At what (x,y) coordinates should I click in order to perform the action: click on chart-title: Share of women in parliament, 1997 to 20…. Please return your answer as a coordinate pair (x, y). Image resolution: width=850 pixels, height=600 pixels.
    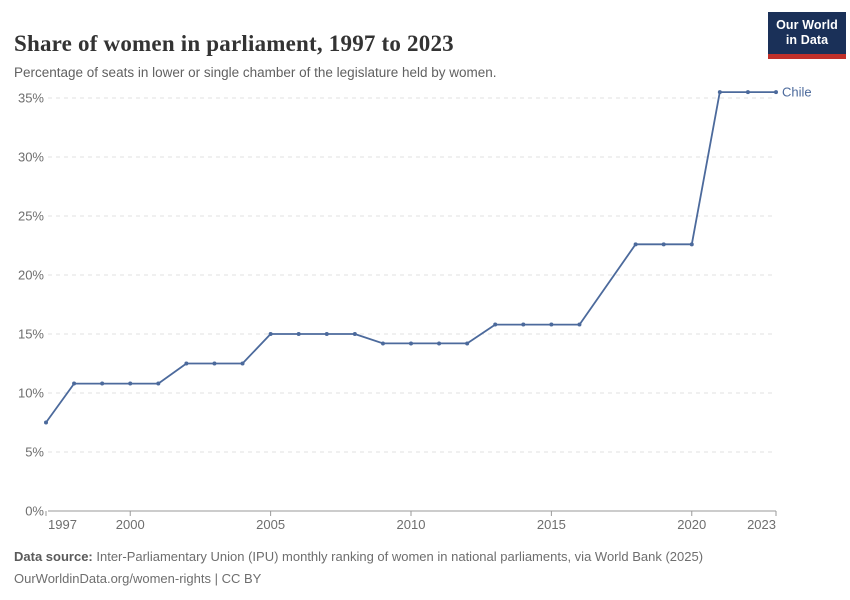
    Looking at the image, I should click on (234, 44).